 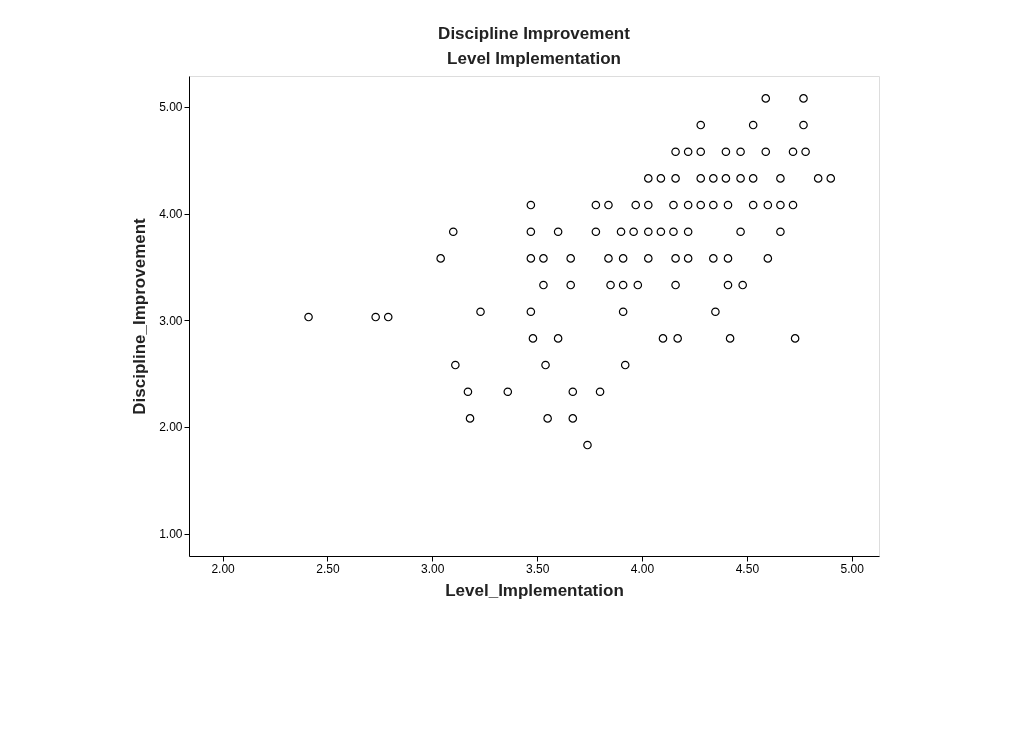 What do you see at coordinates (328, 568) in the screenshot?
I see `x-tick-label: 2.50` at bounding box center [328, 568].